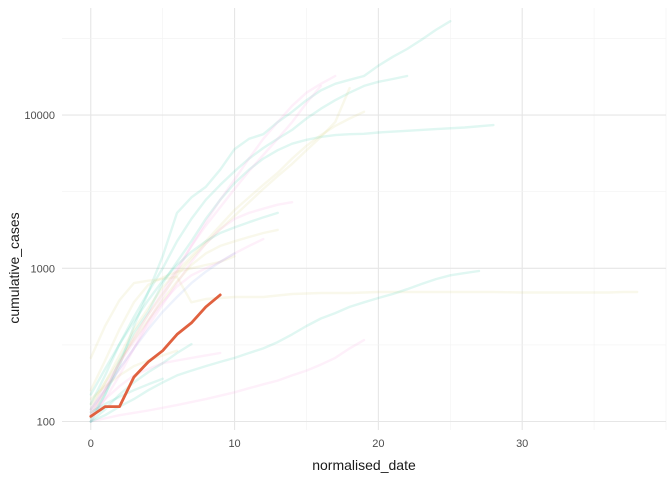 The height and width of the screenshot is (480, 672). I want to click on x-tick-labels: 0 10 20 30, so click(308, 444).